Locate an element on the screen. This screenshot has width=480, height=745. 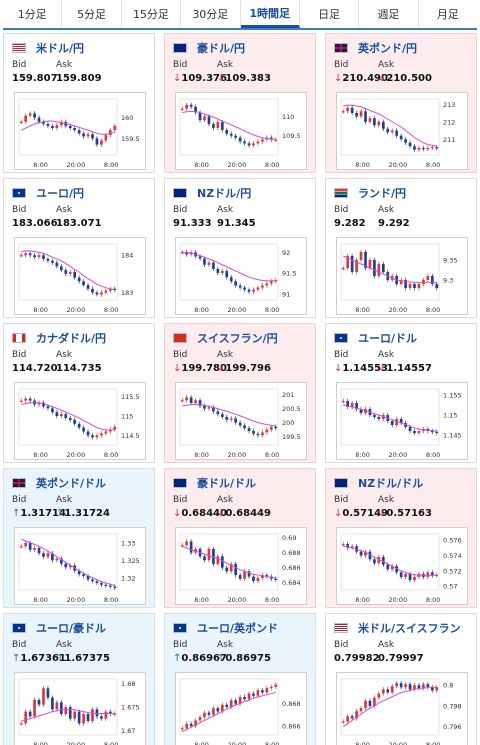
tab-1: 5分足 is located at coordinates (92, 14).